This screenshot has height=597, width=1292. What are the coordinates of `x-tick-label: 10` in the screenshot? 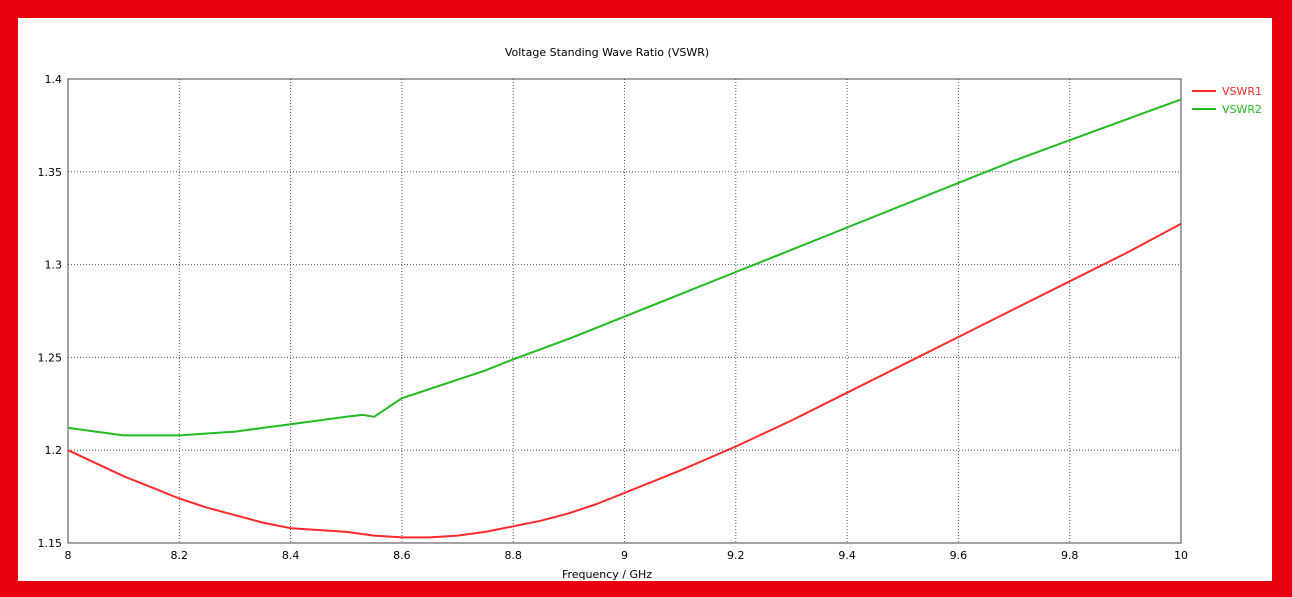 It's located at (1181, 555).